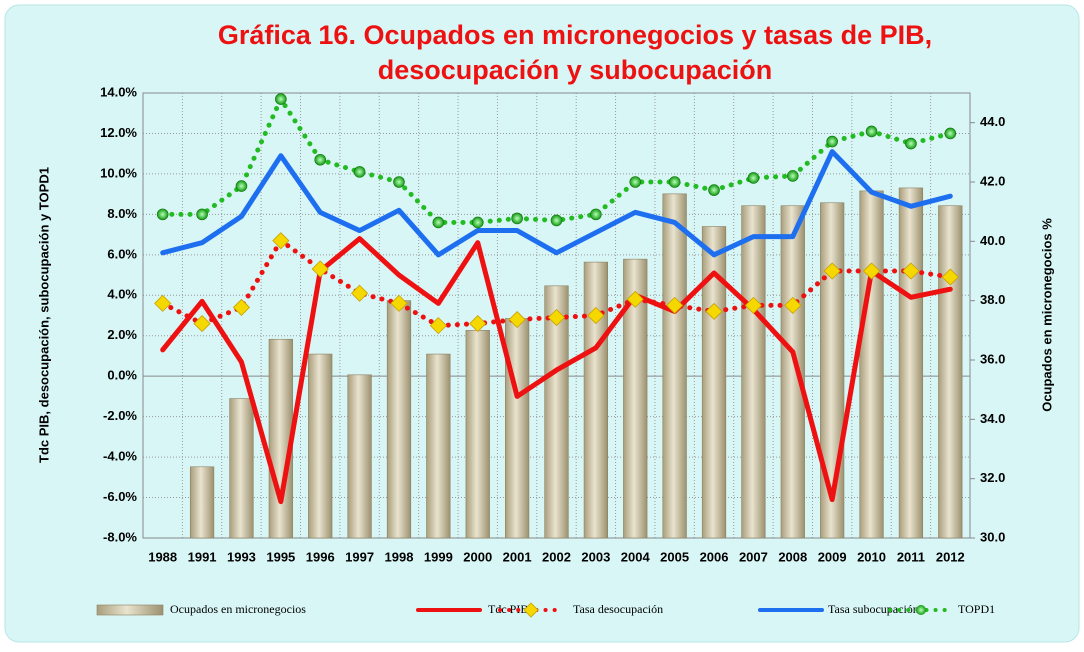 Image resolution: width=1084 pixels, height=652 pixels. Describe the element at coordinates (477, 556) in the screenshot. I see `x-tick-label: 2000` at that location.